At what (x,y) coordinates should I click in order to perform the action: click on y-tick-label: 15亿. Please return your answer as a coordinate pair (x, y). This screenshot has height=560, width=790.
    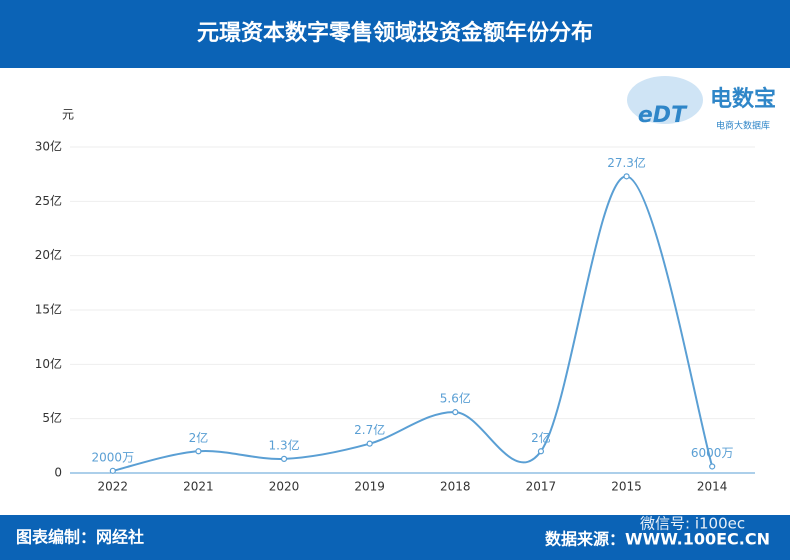
    Looking at the image, I should click on (48, 309).